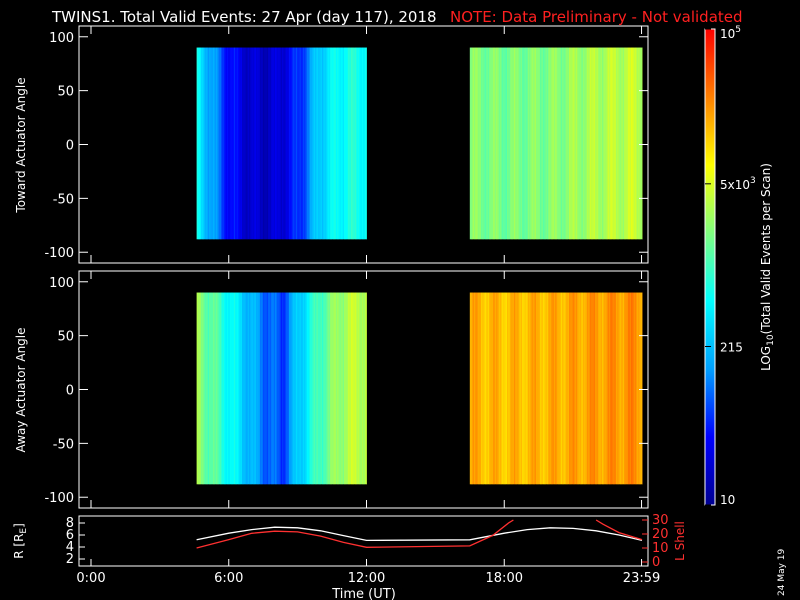  What do you see at coordinates (660, 520) in the screenshot?
I see `right-tick-label: 30` at bounding box center [660, 520].